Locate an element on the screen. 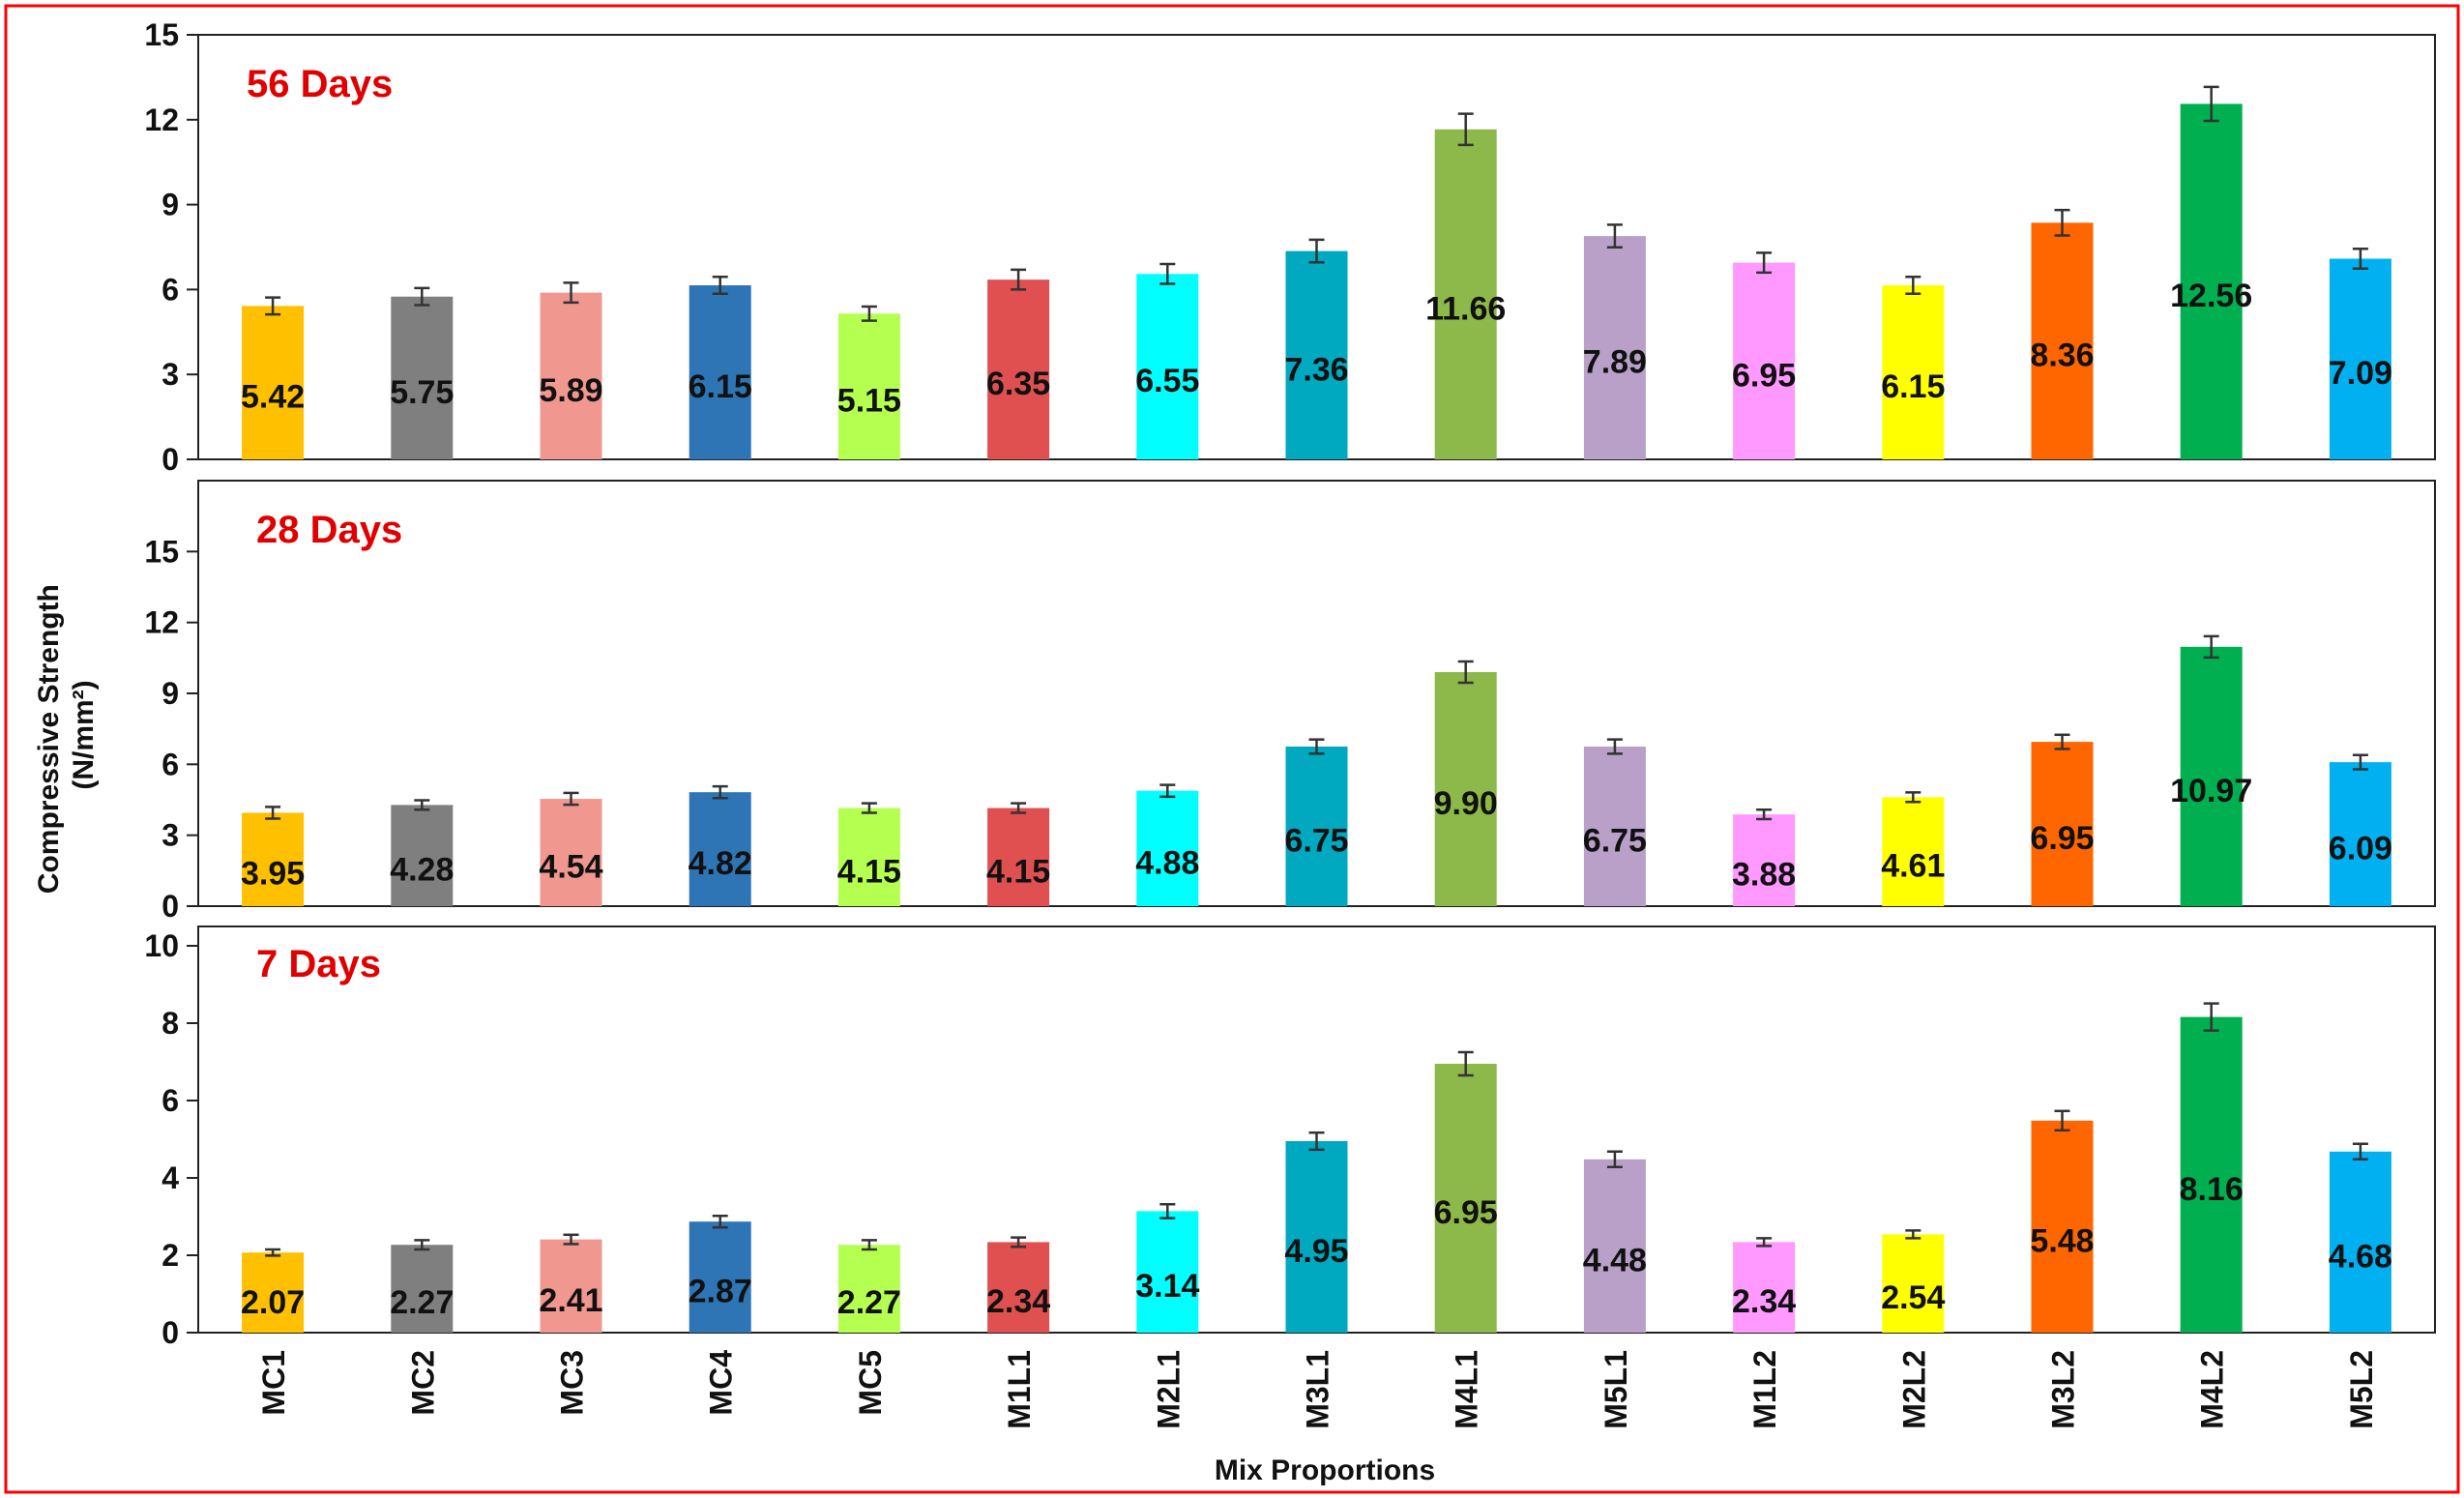  bar-value-label: 4.54 is located at coordinates (570, 867).